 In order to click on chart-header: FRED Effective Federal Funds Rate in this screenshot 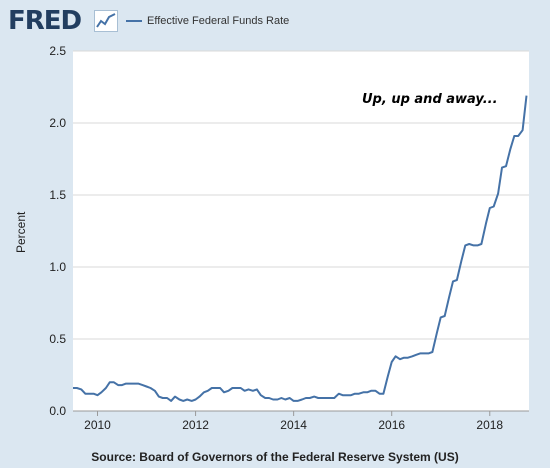, I will do `click(278, 20)`.